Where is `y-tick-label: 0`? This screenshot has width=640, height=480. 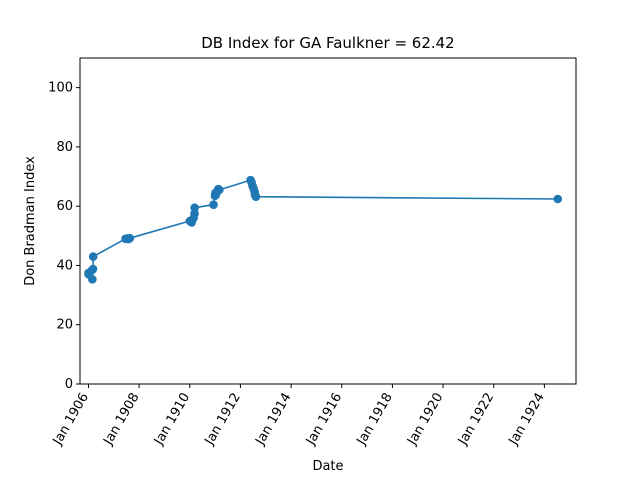
y-tick-label: 0 is located at coordinates (69, 384).